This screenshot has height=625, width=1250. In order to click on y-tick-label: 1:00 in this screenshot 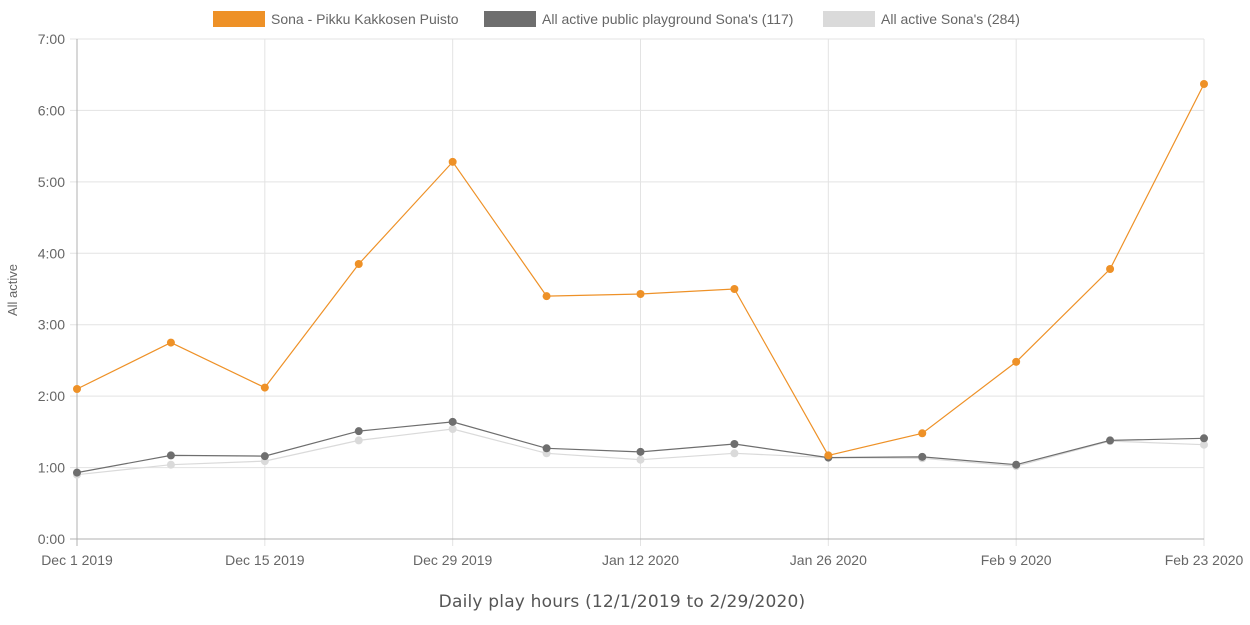, I will do `click(51, 468)`.